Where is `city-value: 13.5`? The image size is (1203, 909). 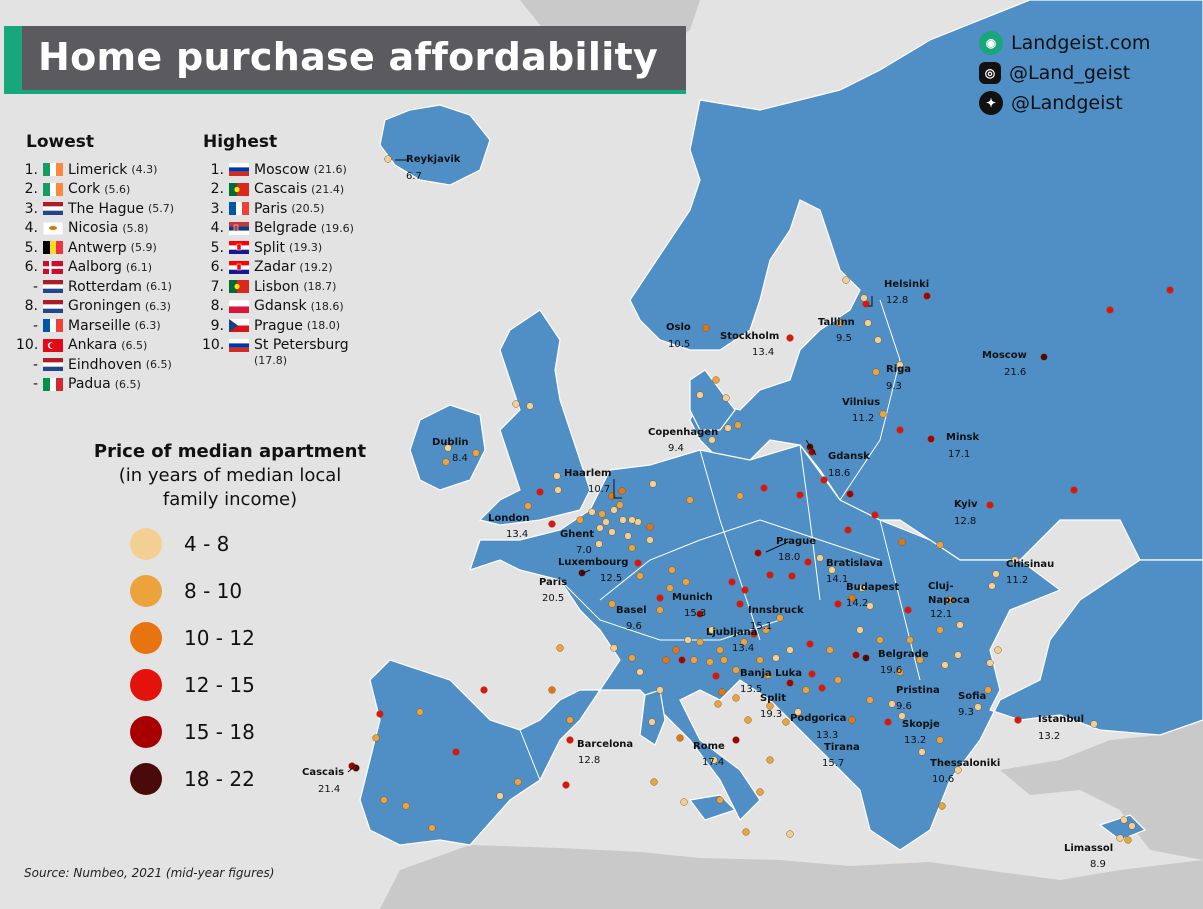 city-value: 13.5 is located at coordinates (751, 689).